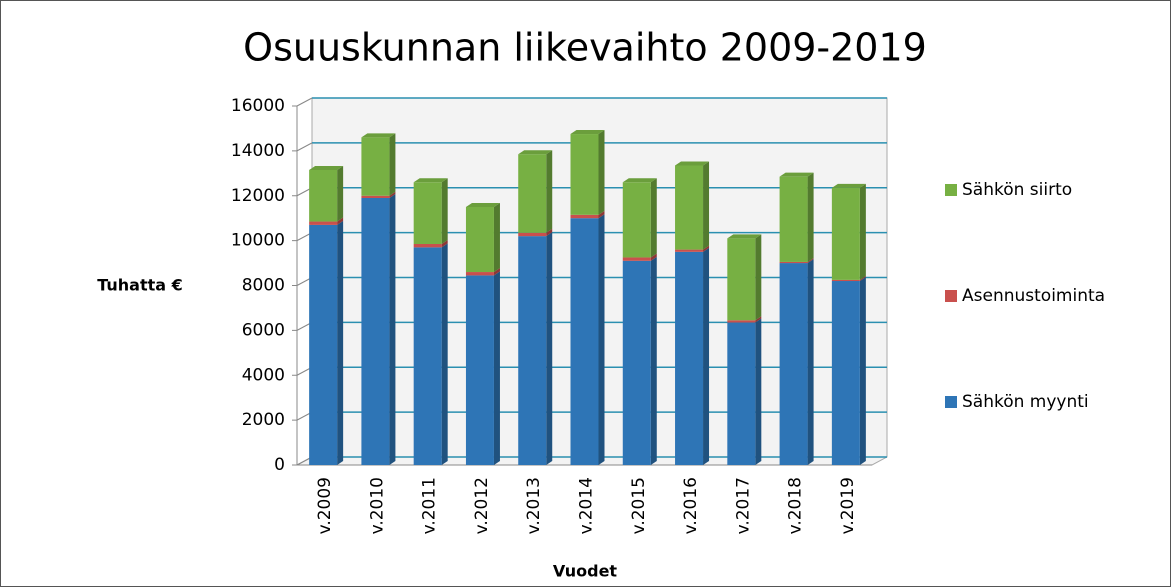 The image size is (1171, 587). I want to click on legend-label: Sähkön siirto, so click(1017, 190).